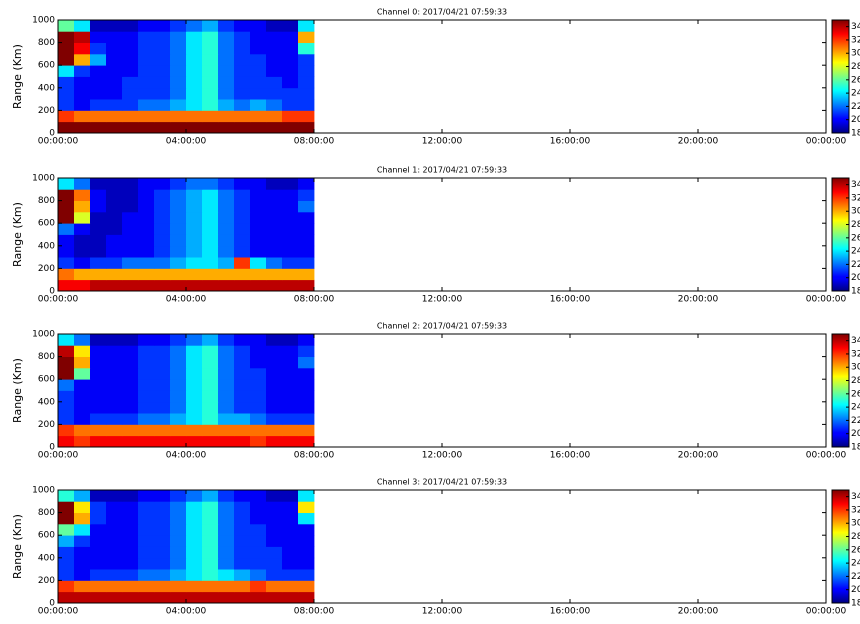 Image resolution: width=860 pixels, height=624 pixels. What do you see at coordinates (698, 612) in the screenshot?
I see `x-tick-label: 20:00:00` at bounding box center [698, 612].